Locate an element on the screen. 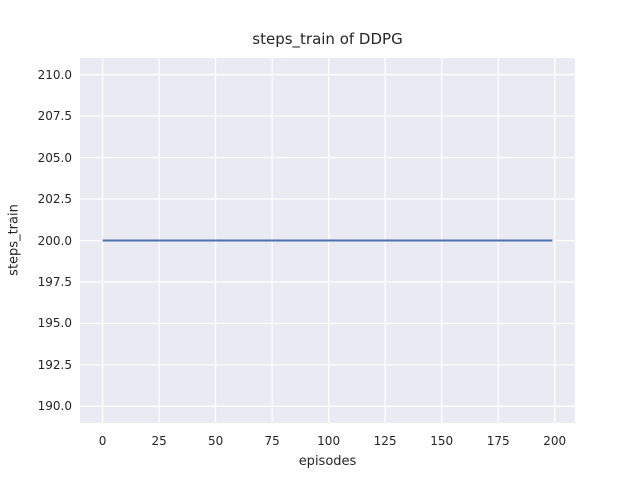 The width and height of the screenshot is (640, 480). x-tick-label: 50 is located at coordinates (215, 441).